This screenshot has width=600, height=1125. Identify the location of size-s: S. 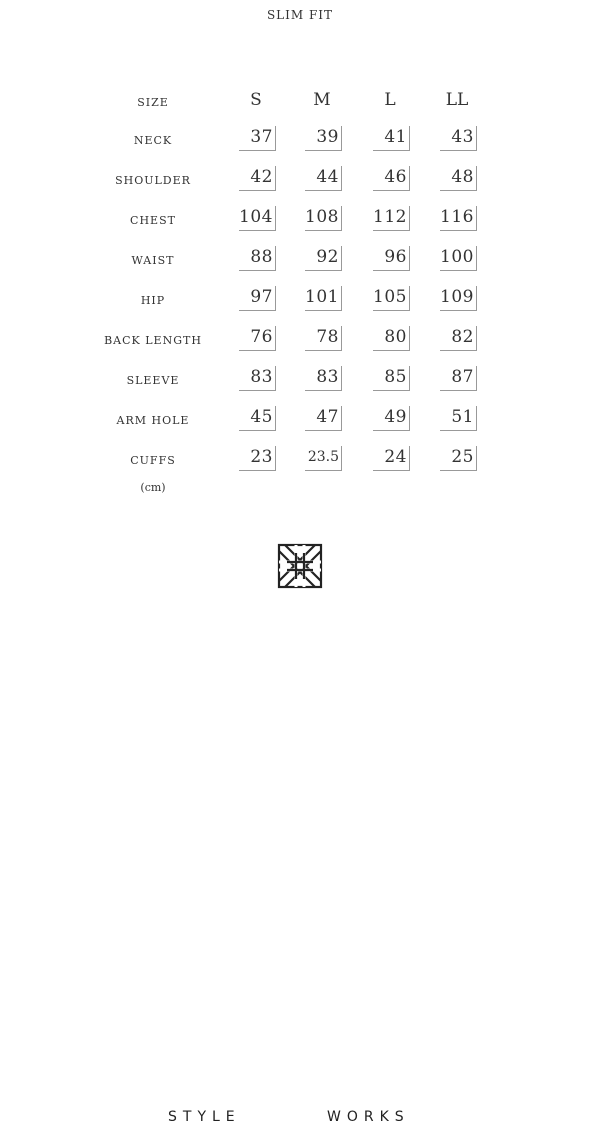
(256, 100).